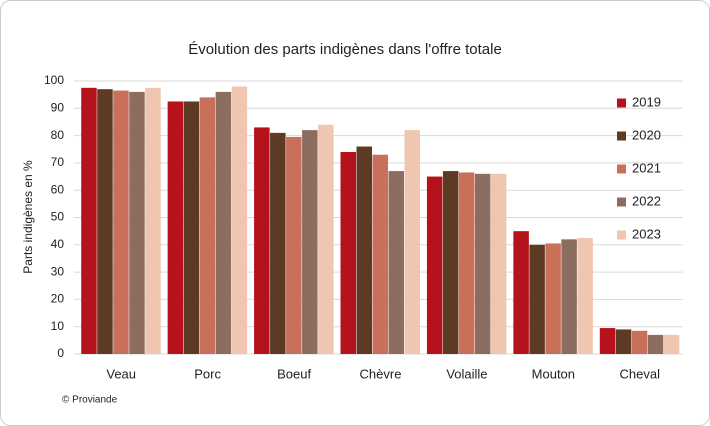 This screenshot has height=426, width=710. Describe the element at coordinates (466, 373) in the screenshot. I see `x-tick-label: Volaille` at that location.